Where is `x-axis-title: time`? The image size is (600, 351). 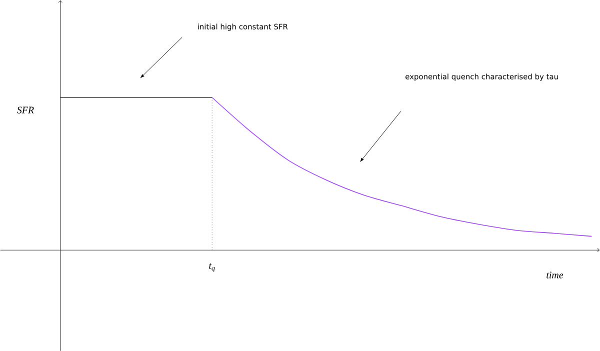 x-axis-title: time is located at coordinates (555, 275).